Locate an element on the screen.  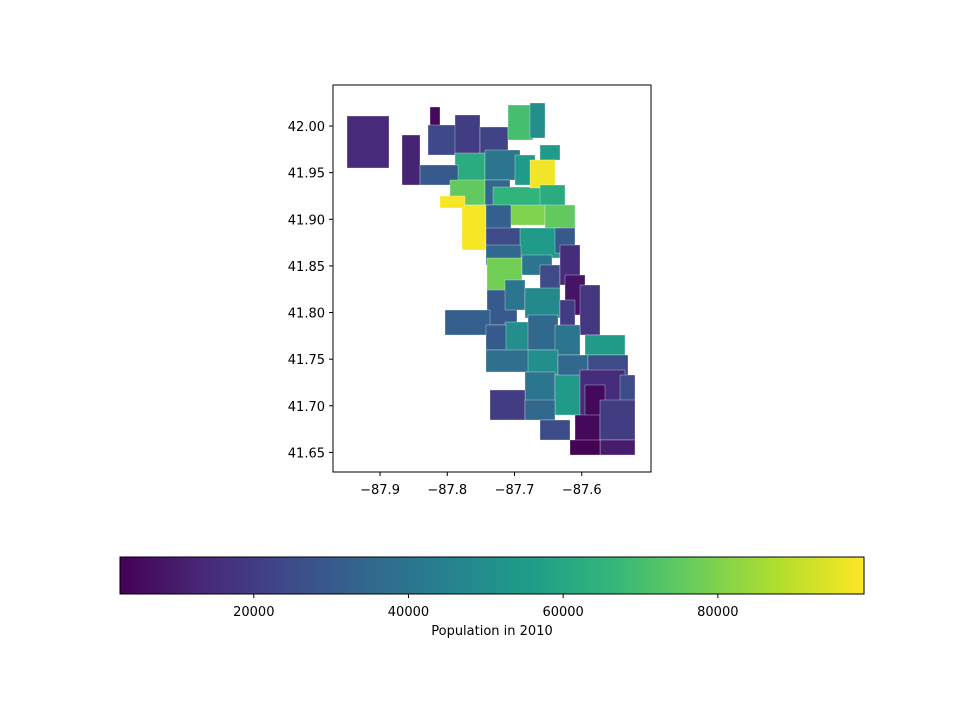
map-areas is located at coordinates (491, 279).